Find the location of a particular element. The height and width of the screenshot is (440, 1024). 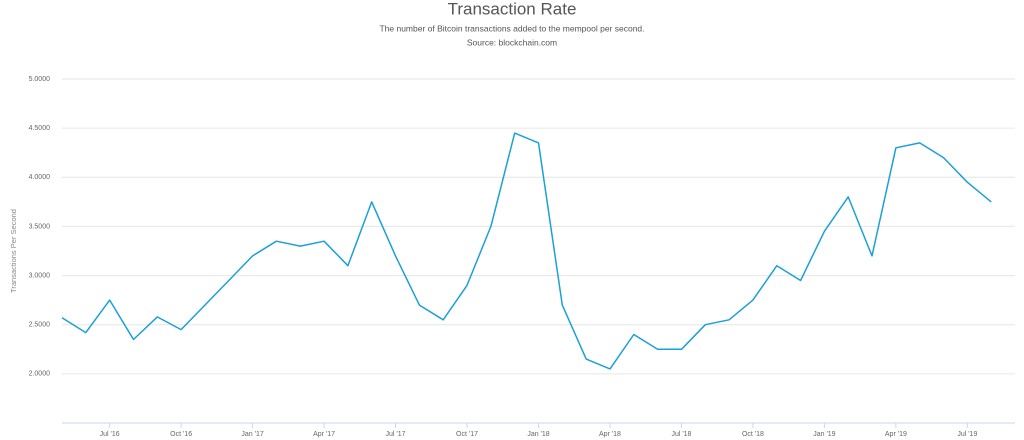

x-tick-label: Jul '18 is located at coordinates (681, 434).